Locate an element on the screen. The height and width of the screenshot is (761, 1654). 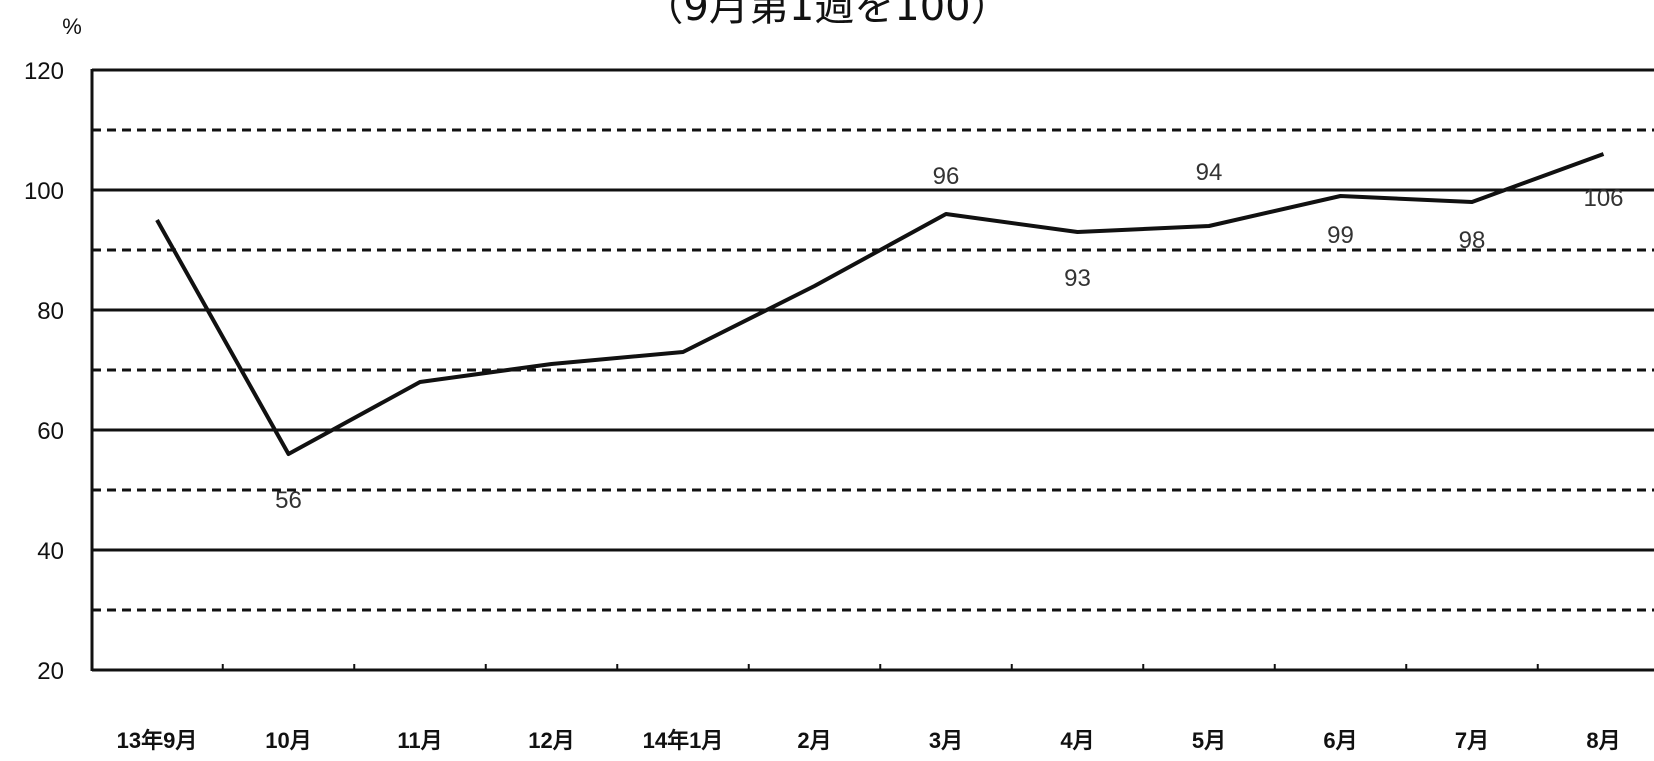
x-tick-label: 2月 is located at coordinates (814, 740).